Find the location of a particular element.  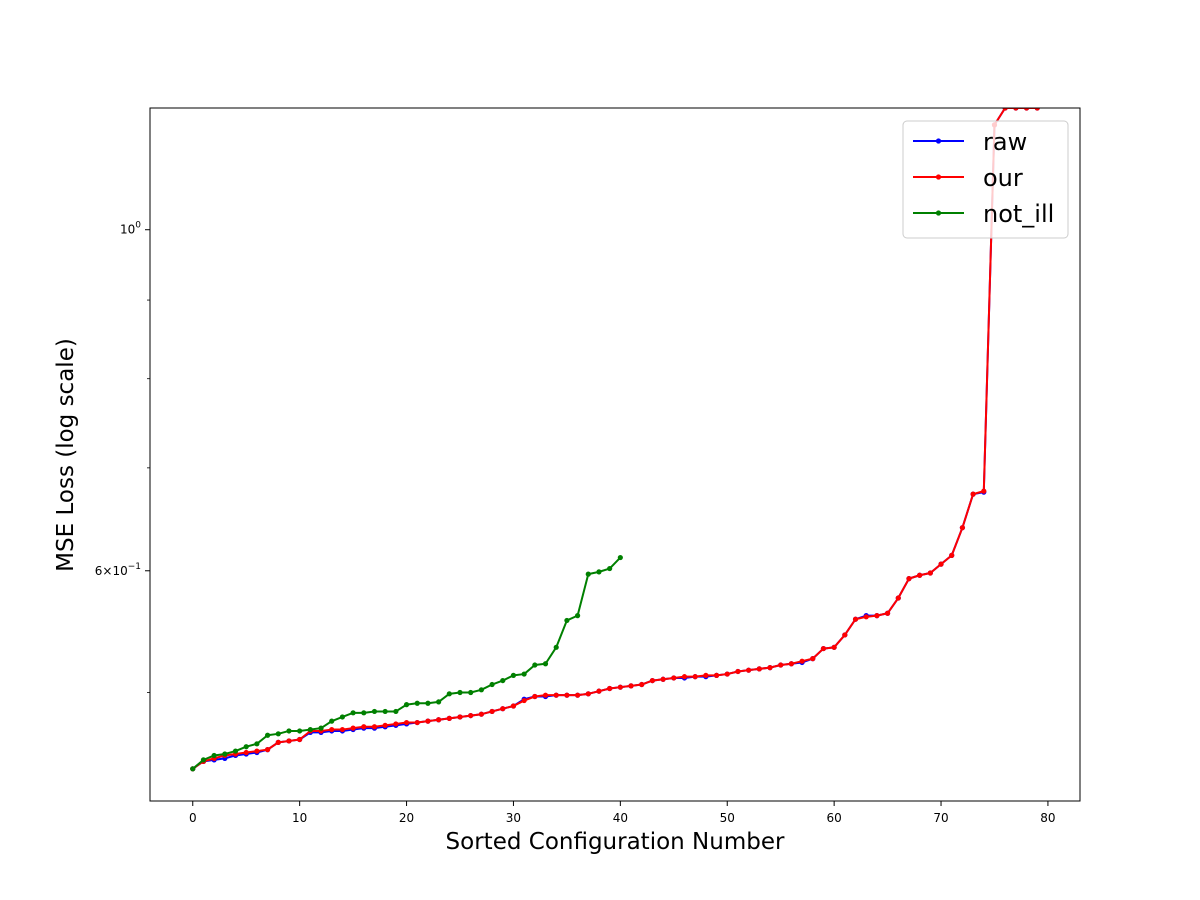

legend-box is located at coordinates (985, 179).